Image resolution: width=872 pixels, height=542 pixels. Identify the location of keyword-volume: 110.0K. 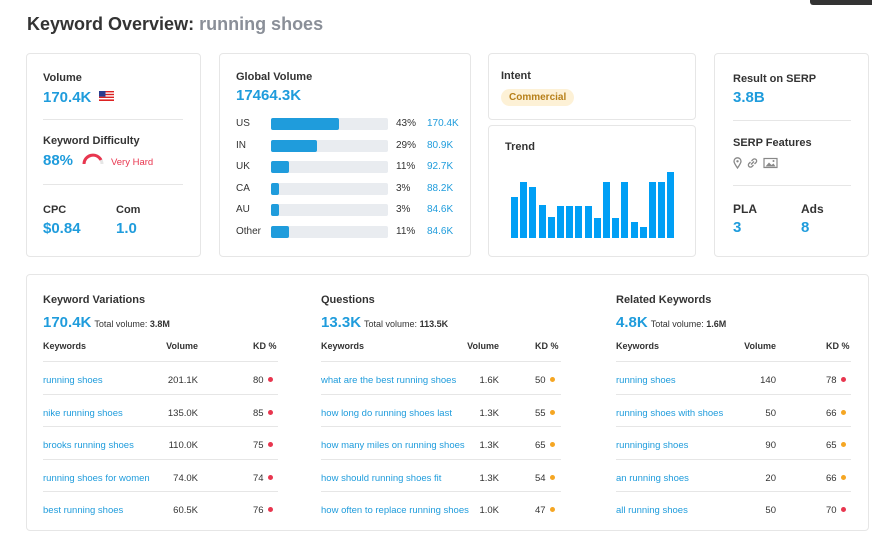
(183, 445).